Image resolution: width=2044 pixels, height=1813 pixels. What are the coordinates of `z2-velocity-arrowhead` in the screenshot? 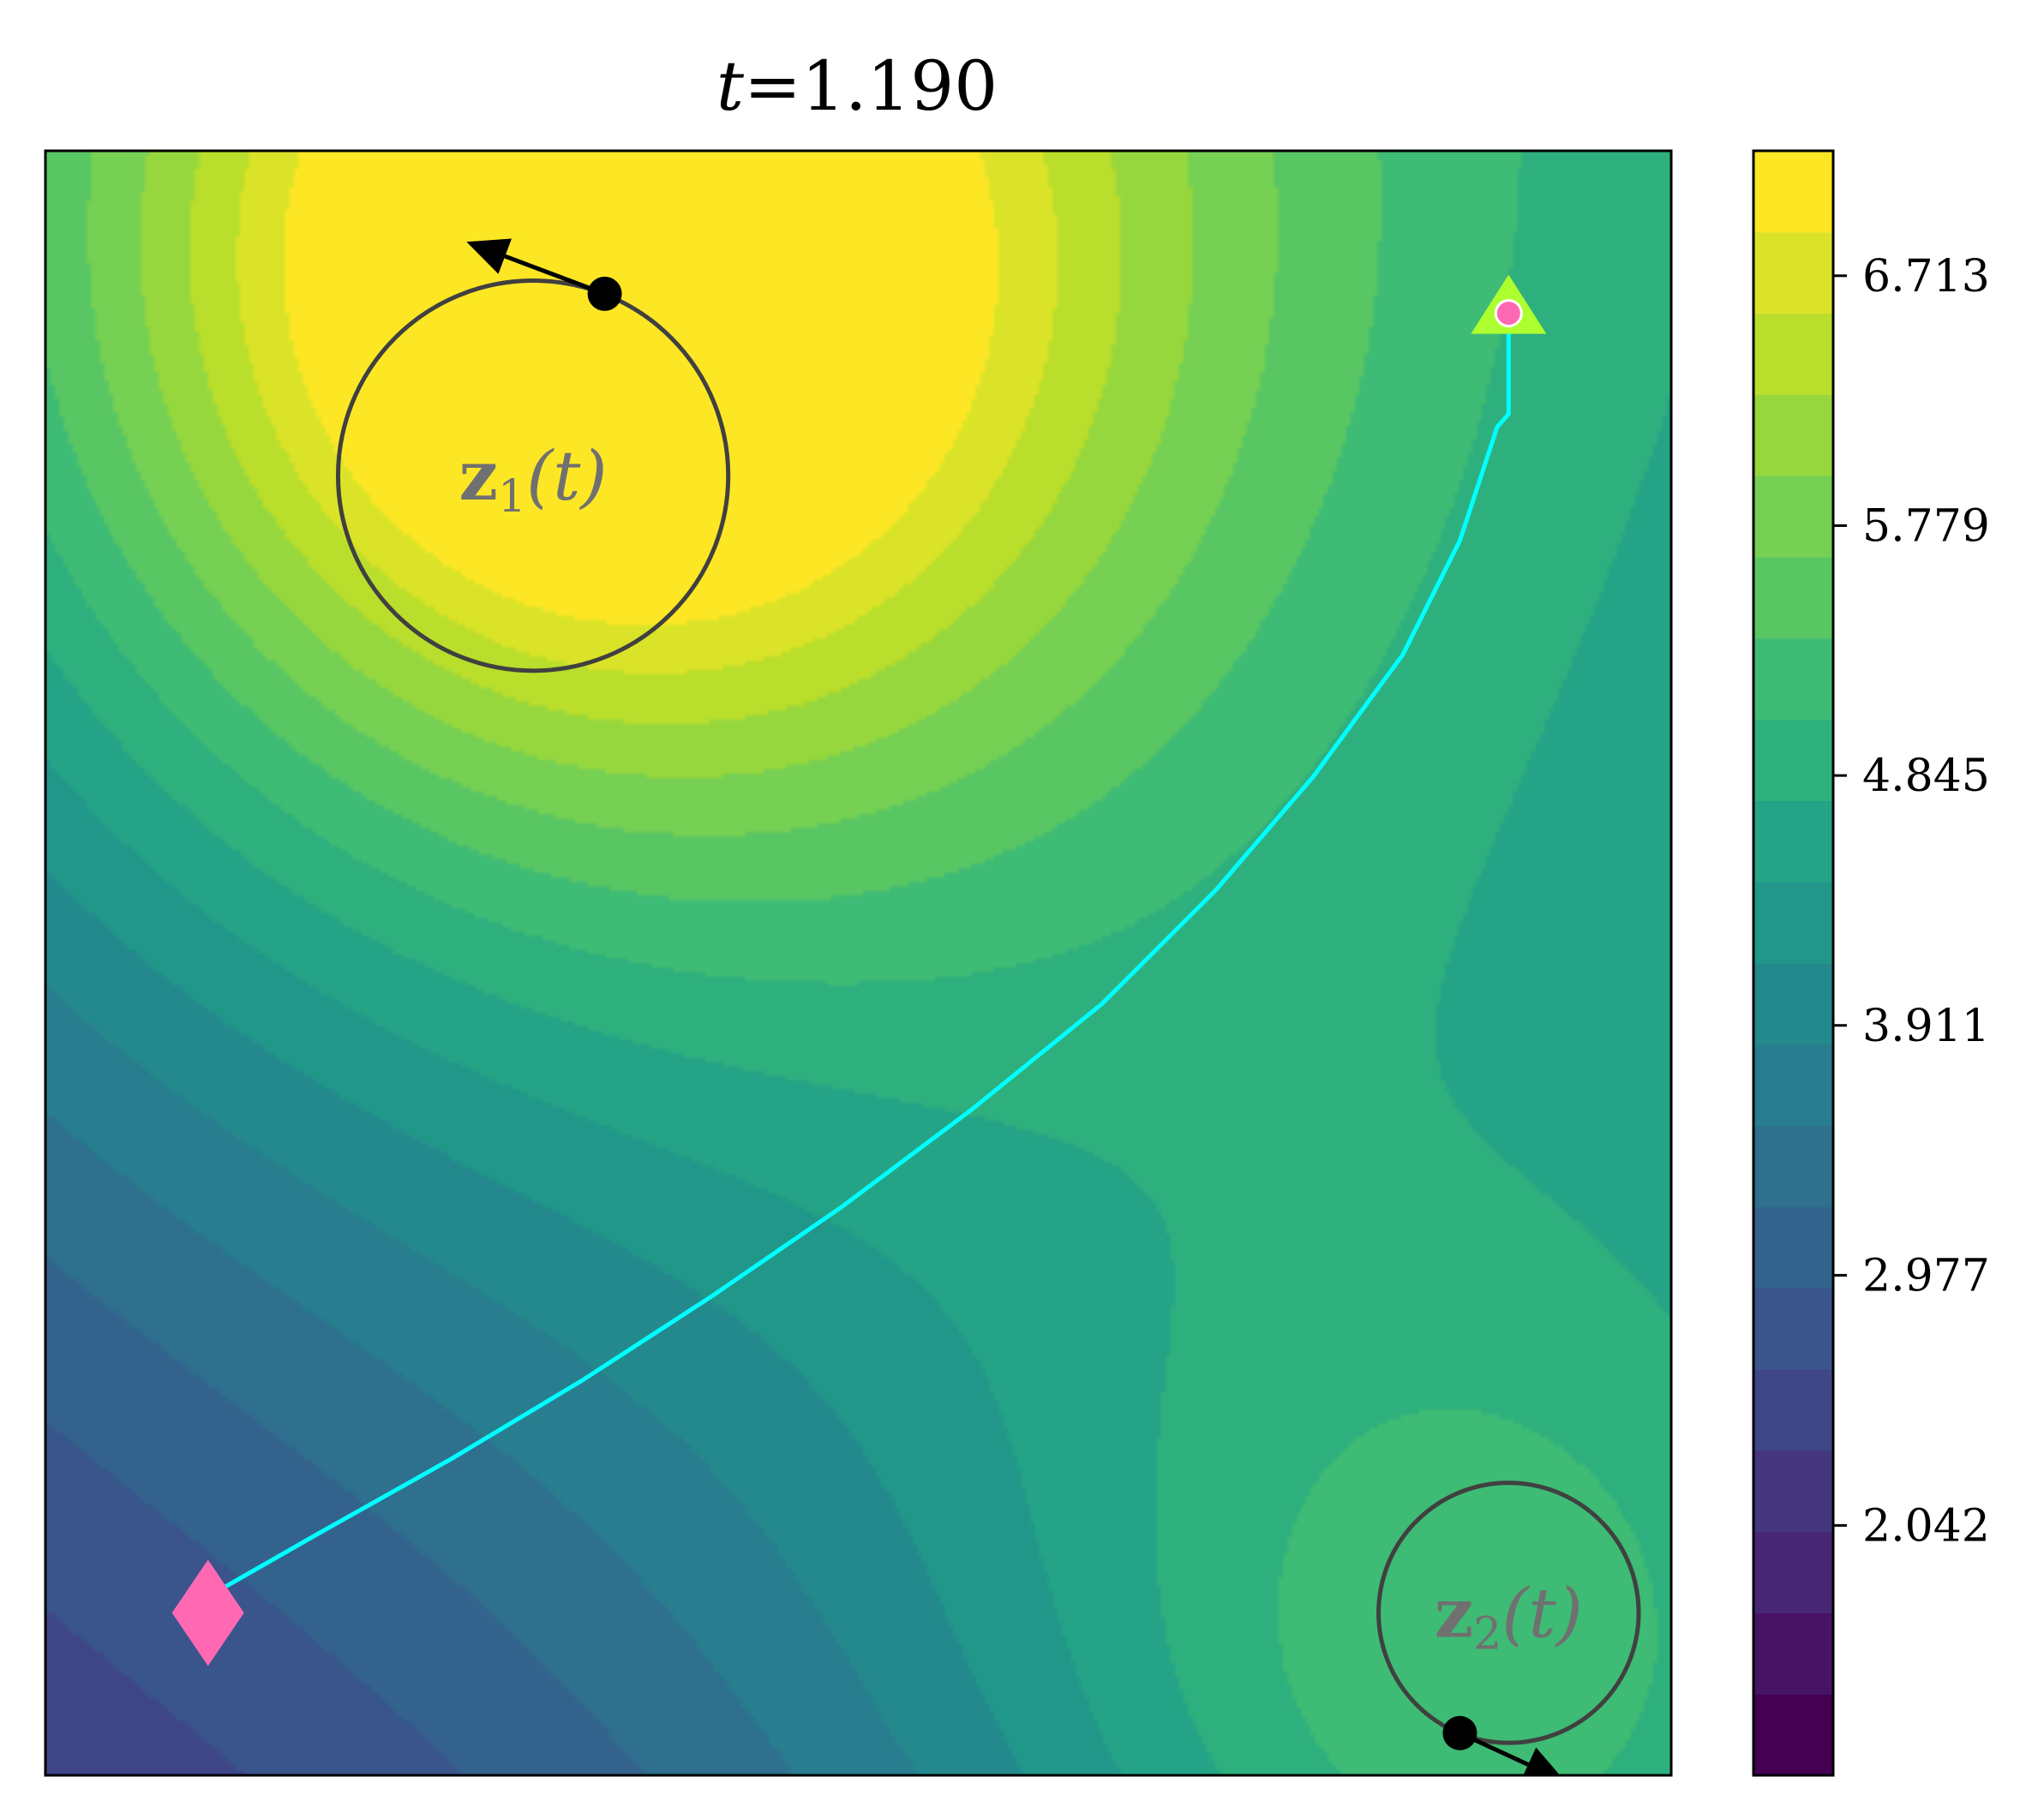 It's located at (1542, 1761).